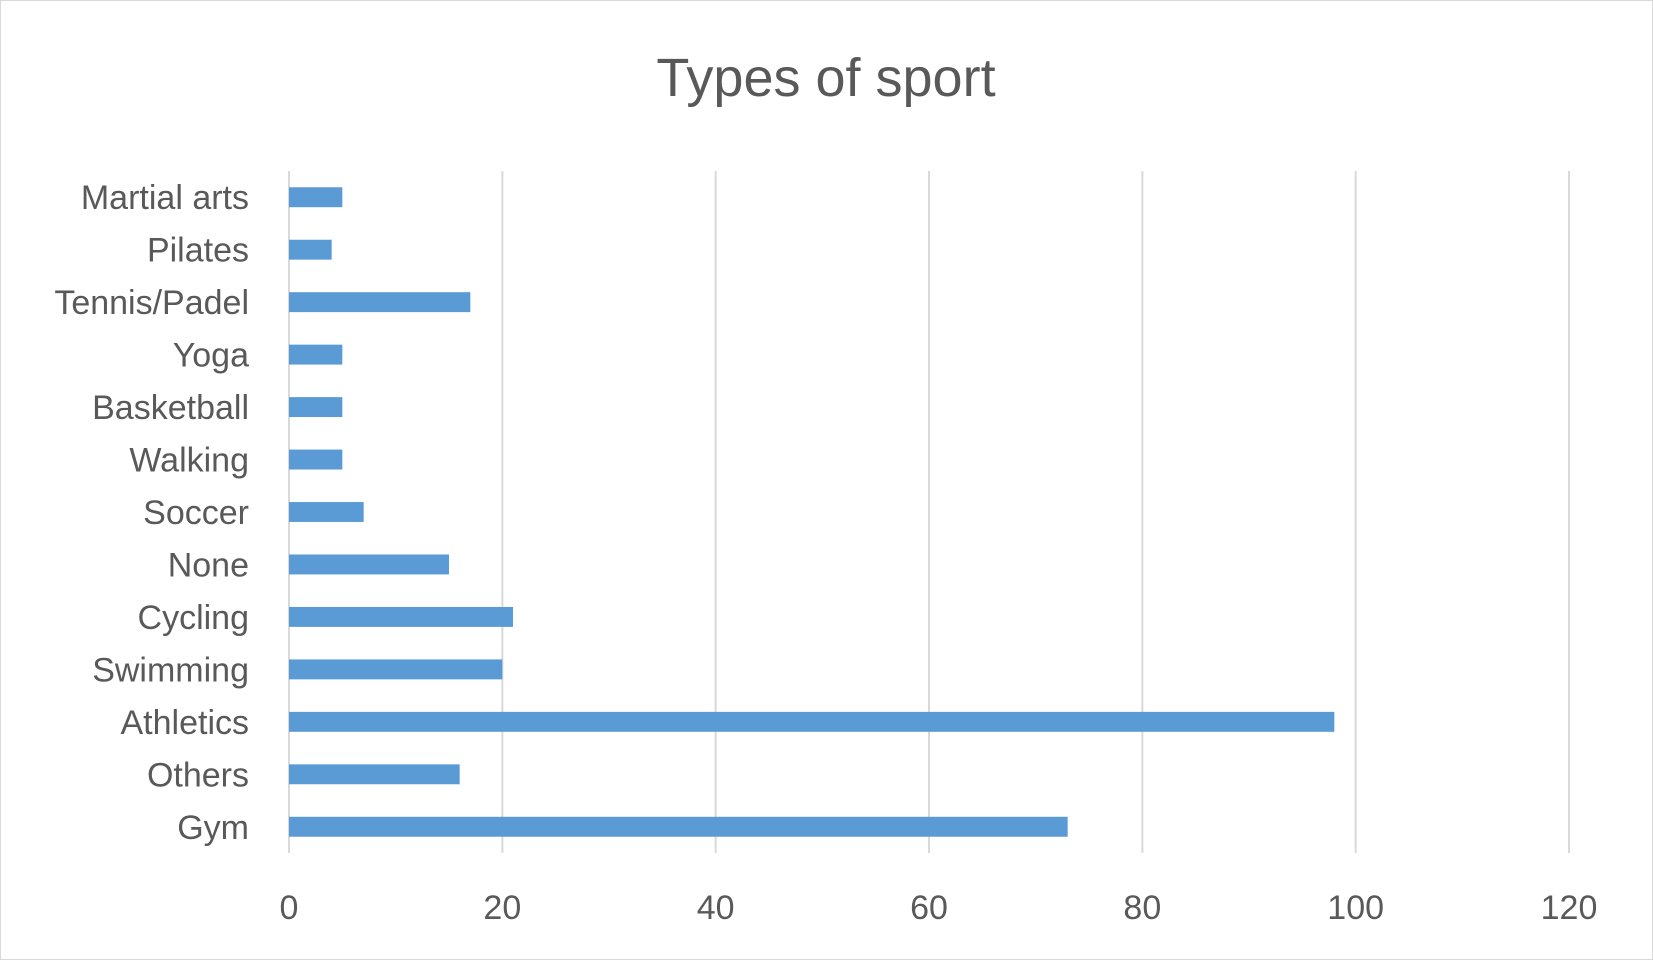  I want to click on x-tick-label: 40, so click(716, 908).